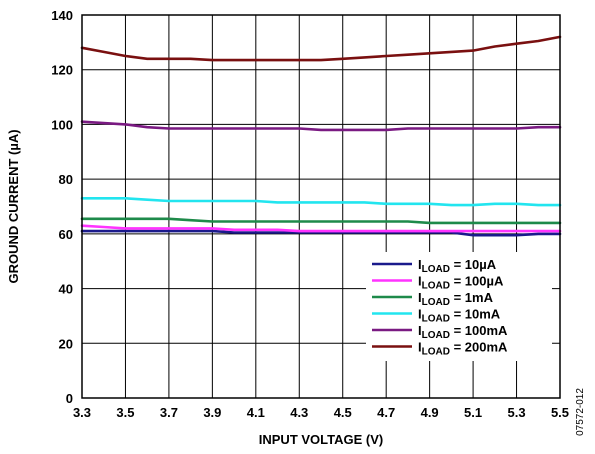 The image size is (595, 454). What do you see at coordinates (13, 206) in the screenshot?
I see `y-axis-title: GROUND CURRENT (µA)` at bounding box center [13, 206].